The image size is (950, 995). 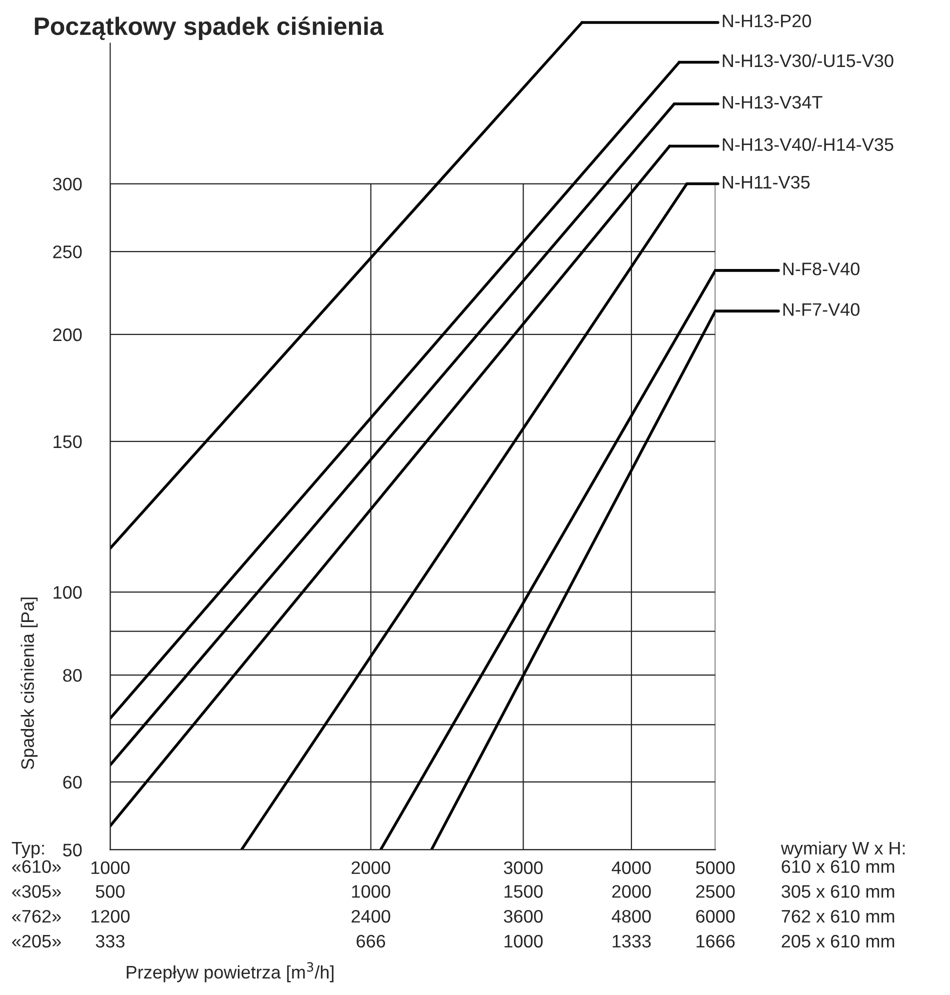 What do you see at coordinates (72, 782) in the screenshot?
I see `y-tick-label: 60` at bounding box center [72, 782].